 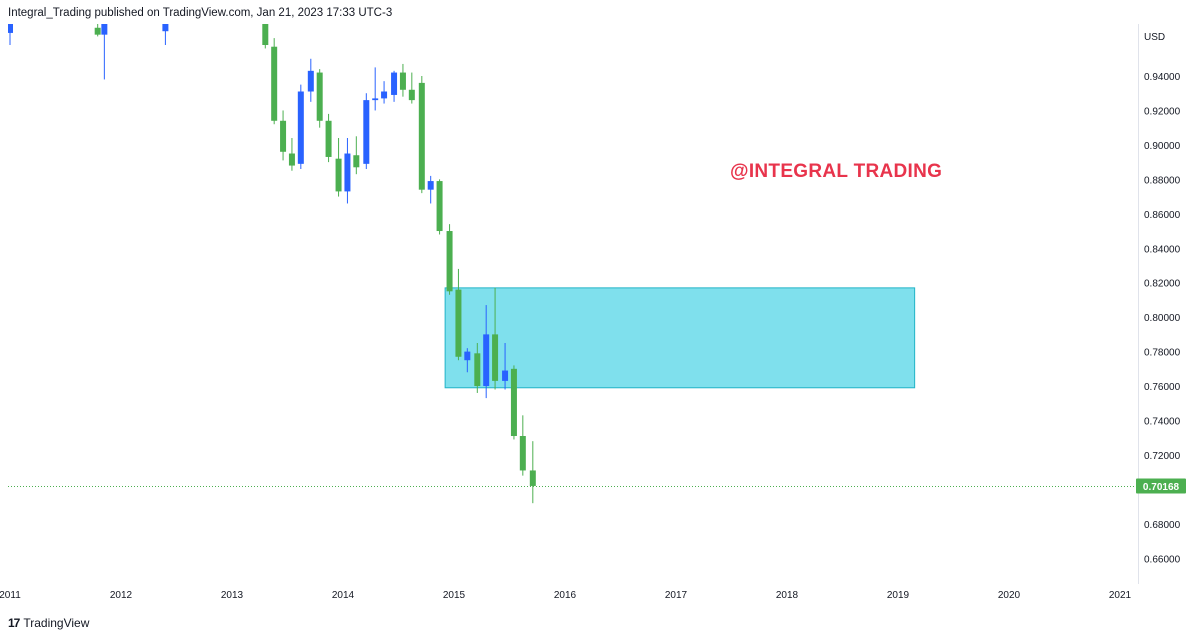 I want to click on x-tick-label-5: 2016, so click(x=565, y=595).